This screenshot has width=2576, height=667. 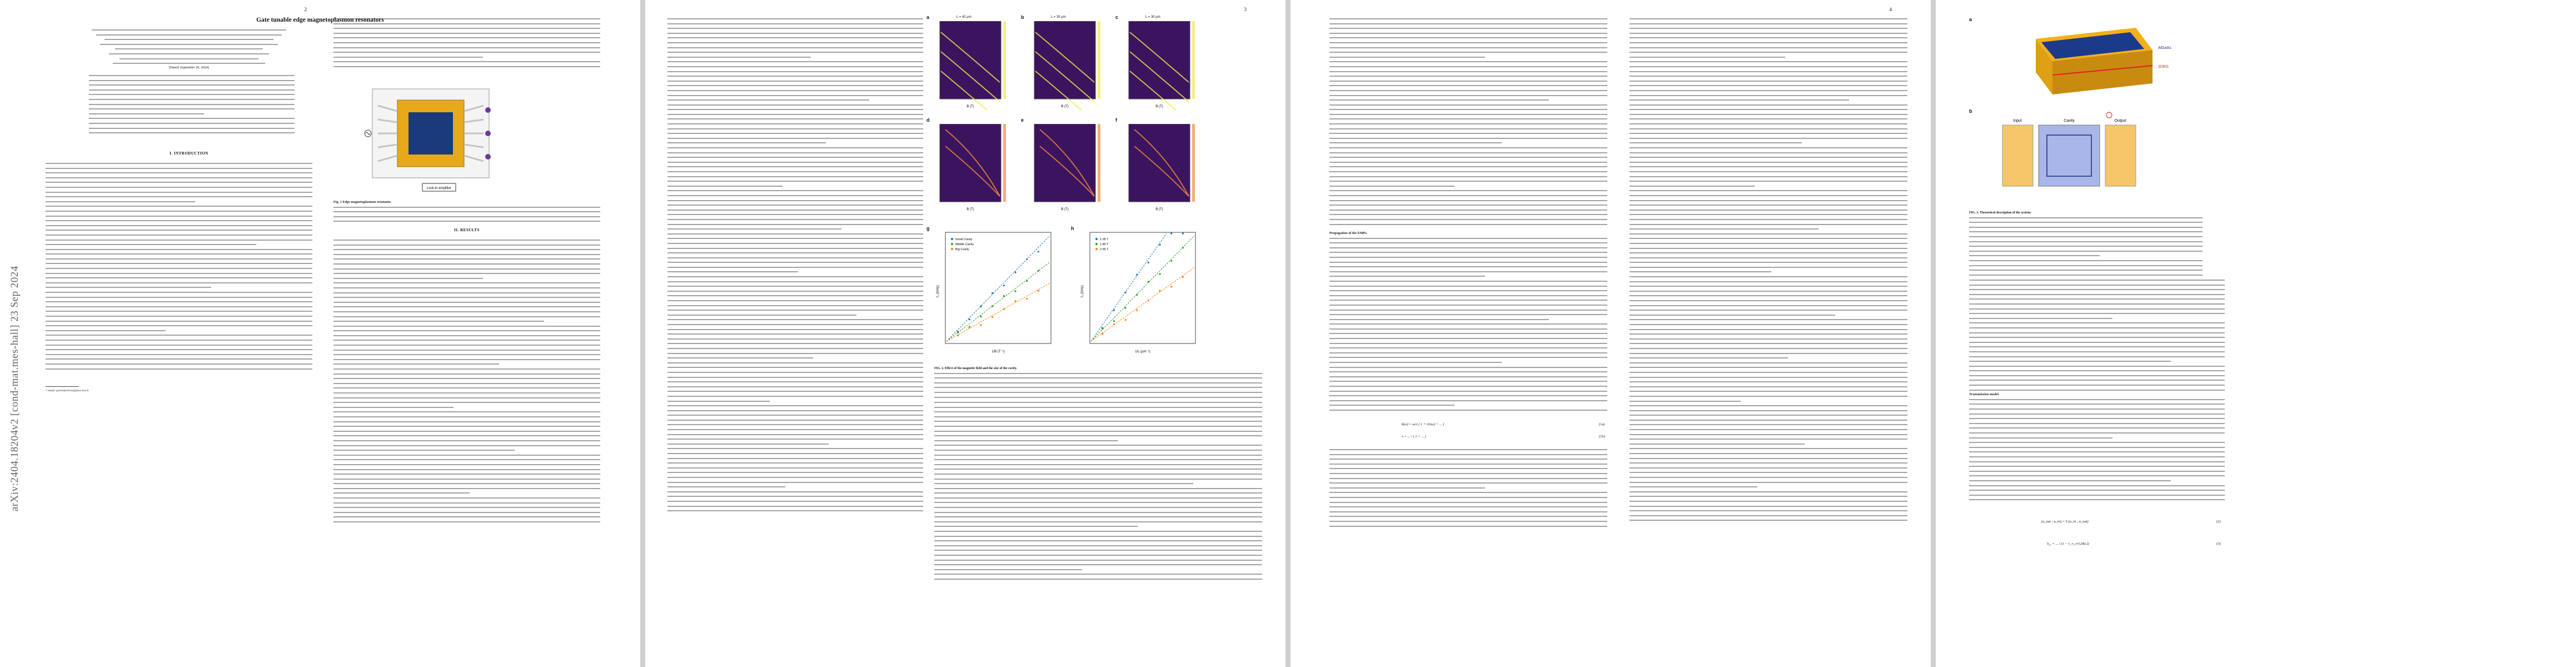 I want to click on equation-1b: v = ... / ( 1 + ... ), so click(x=1414, y=437).